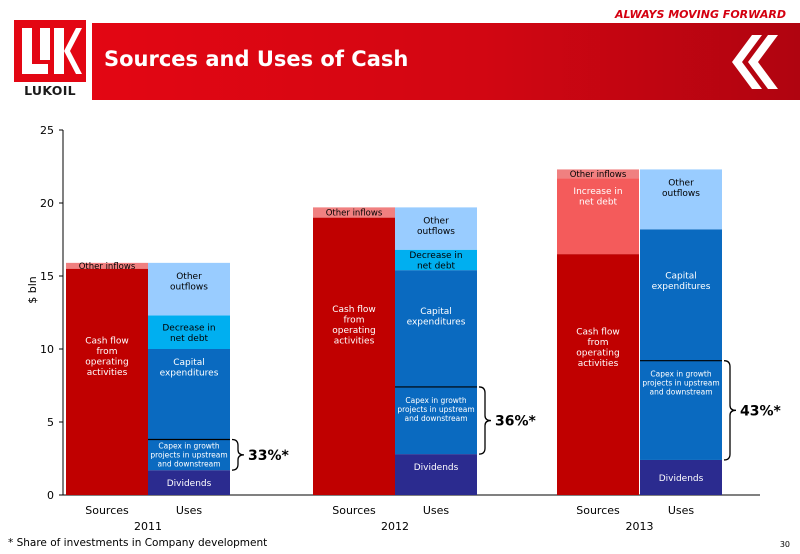 The image size is (800, 554). I want to click on share-annotation: 36%*, so click(516, 422).